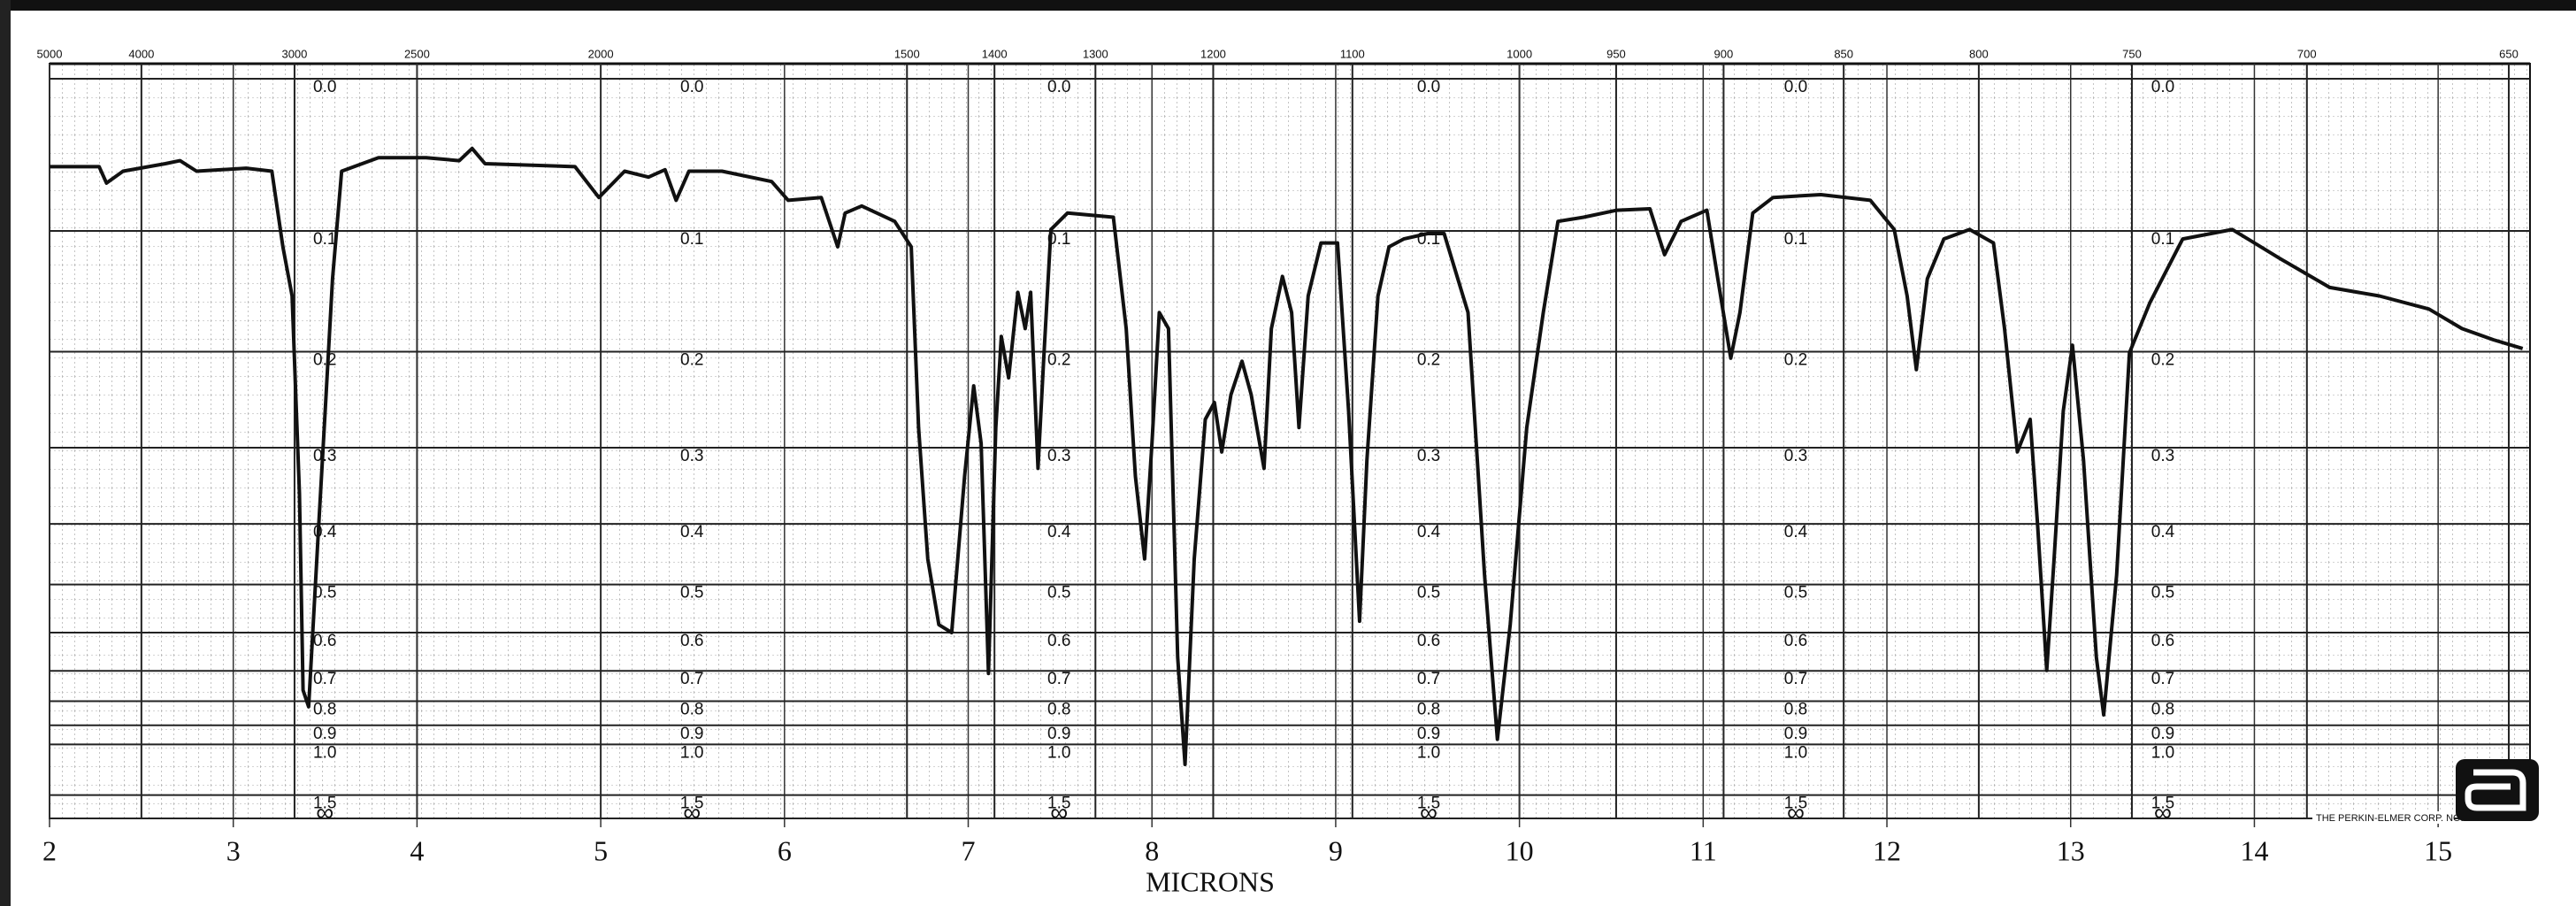  What do you see at coordinates (2307, 53) in the screenshot?
I see `x2-tick-label: 700` at bounding box center [2307, 53].